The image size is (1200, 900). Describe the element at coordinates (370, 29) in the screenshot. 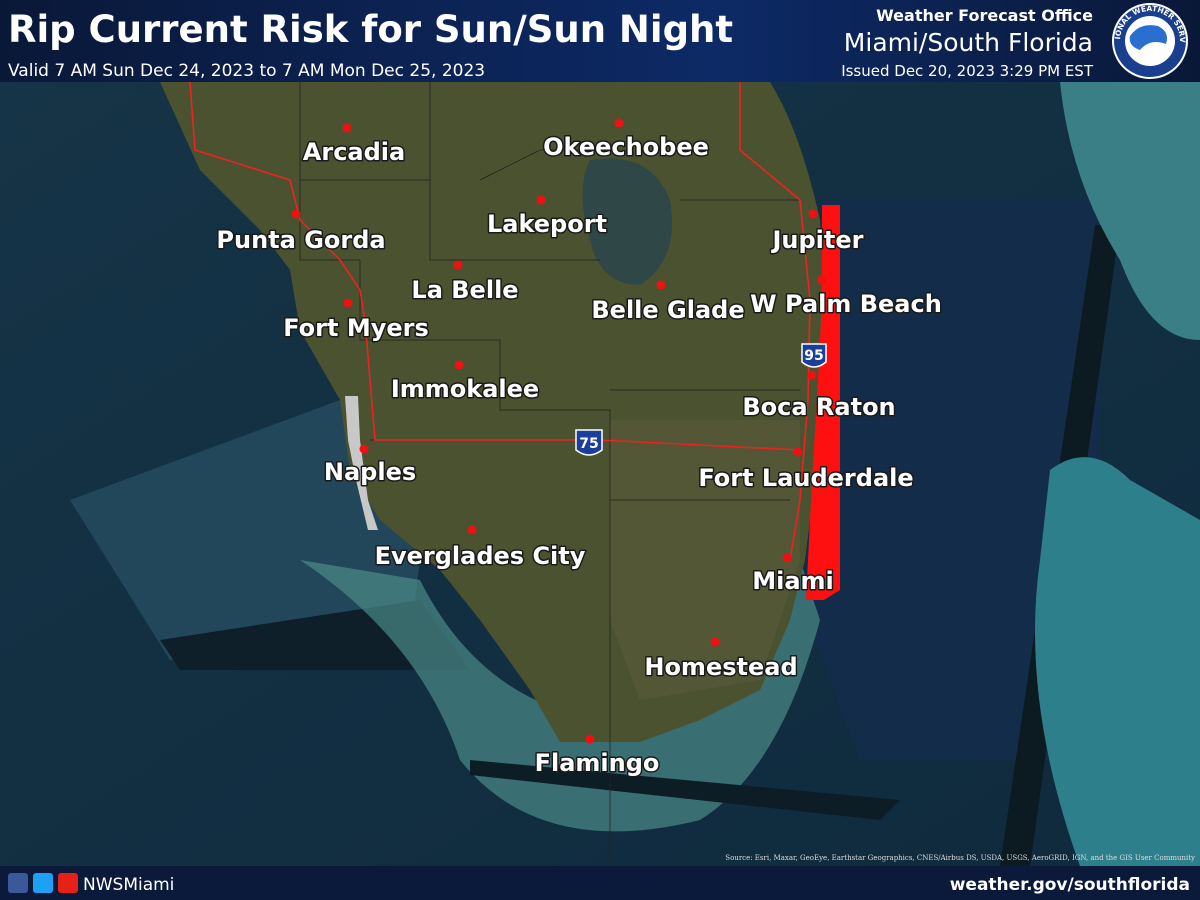

I see `title: Rip Current Risk for Sun/Sun Night` at that location.